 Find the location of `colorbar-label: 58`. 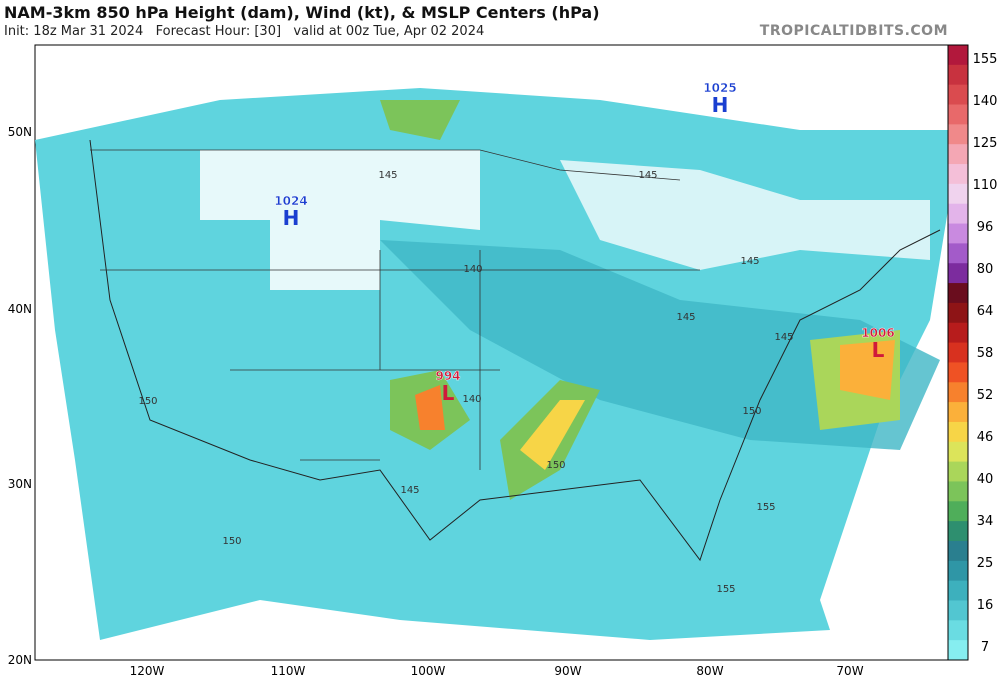

colorbar-label: 58 is located at coordinates (985, 353).